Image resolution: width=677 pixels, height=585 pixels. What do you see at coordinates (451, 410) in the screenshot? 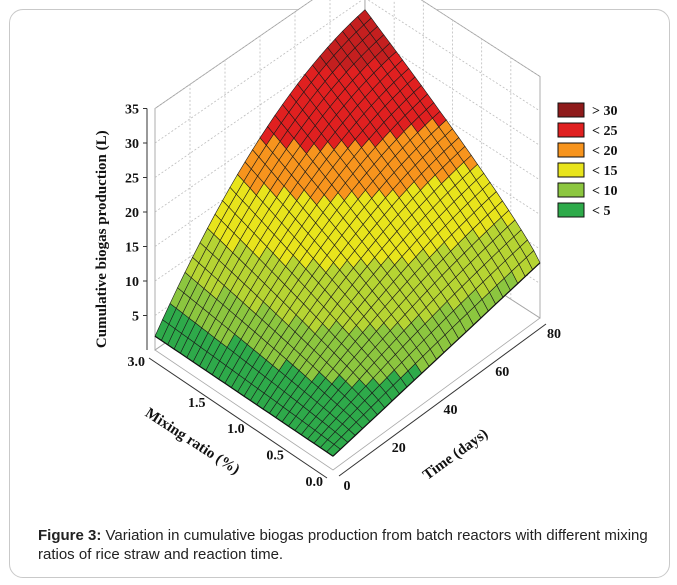
I see `x-tick-label: 40` at bounding box center [451, 410].